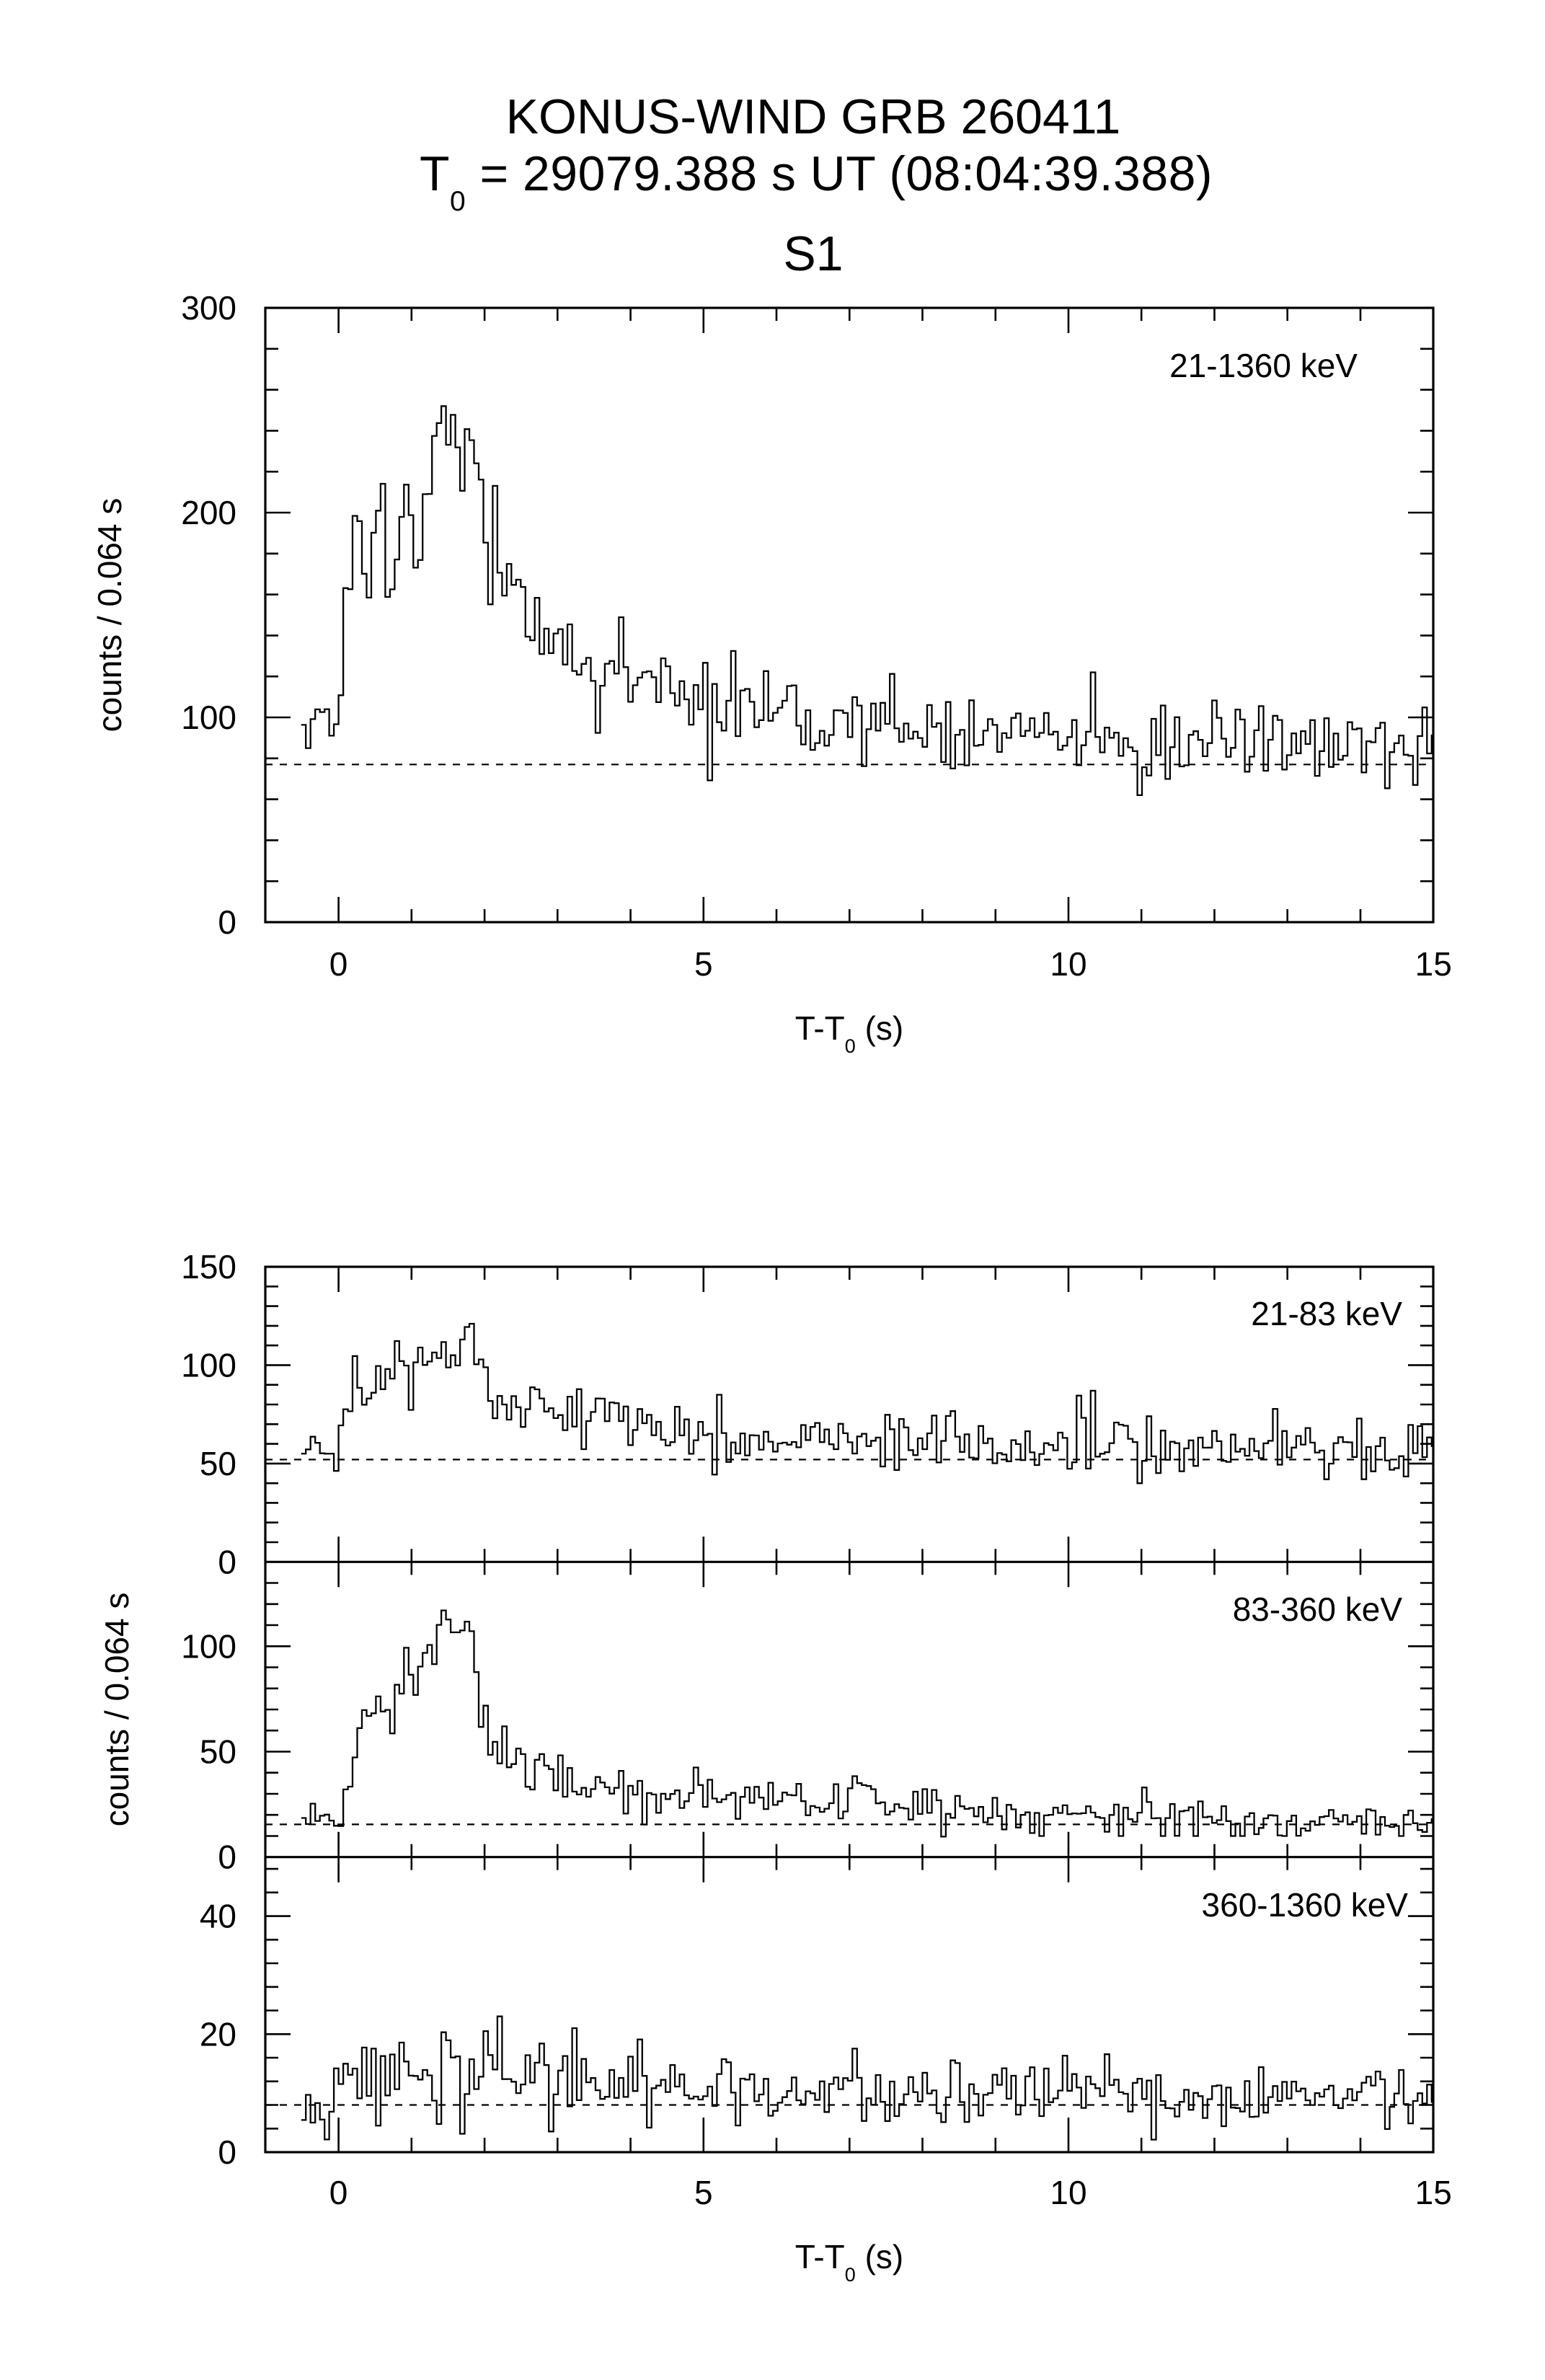 This screenshot has height=2380, width=1545. I want to click on svg-text:T0 = 29079.388 s UT (08:04:39.: T0 = 29079.388 s UT (08:04:39.388), so click(816, 181).